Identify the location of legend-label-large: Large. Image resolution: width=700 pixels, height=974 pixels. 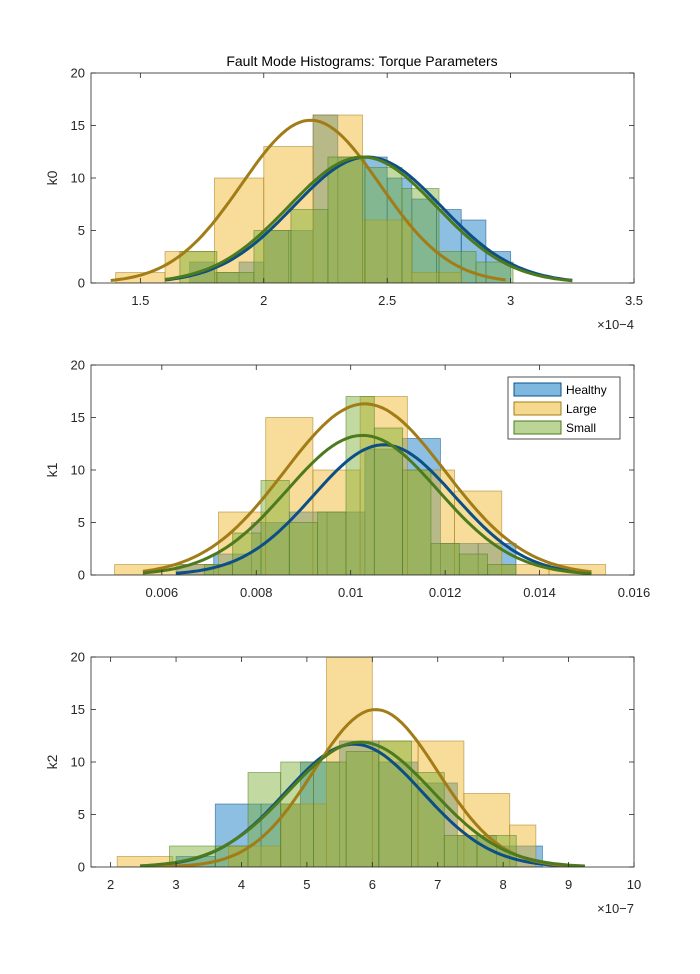
(581, 409).